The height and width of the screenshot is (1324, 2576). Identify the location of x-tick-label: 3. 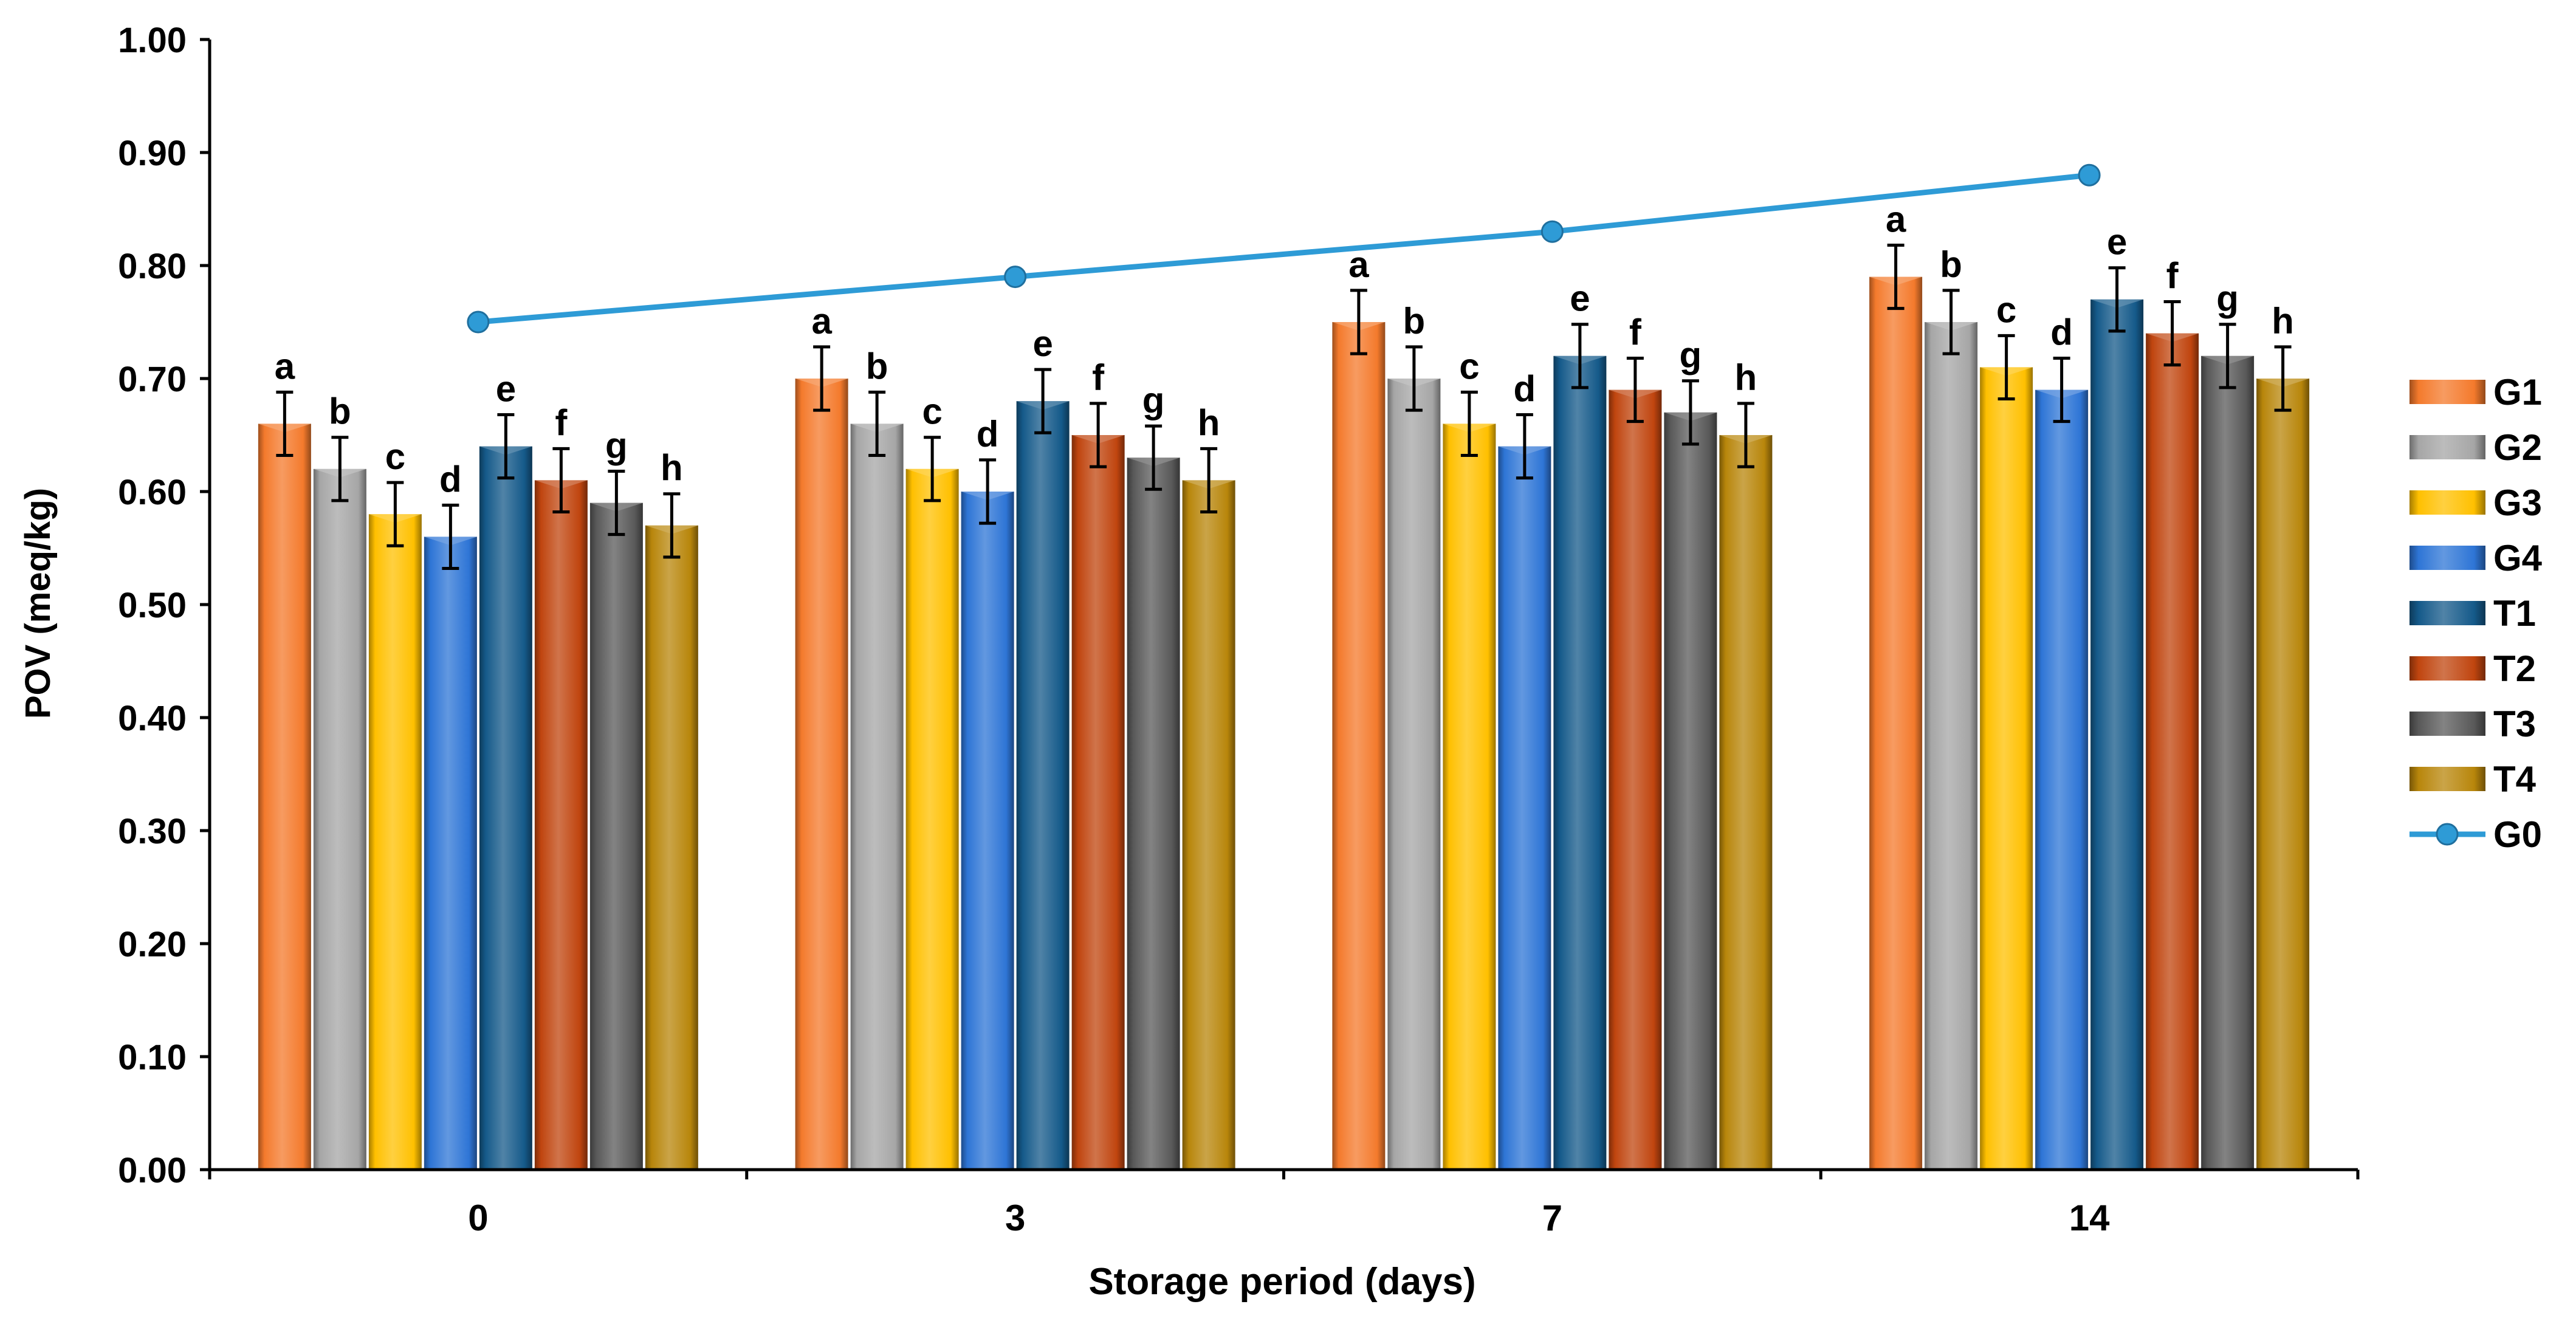
(1015, 1218).